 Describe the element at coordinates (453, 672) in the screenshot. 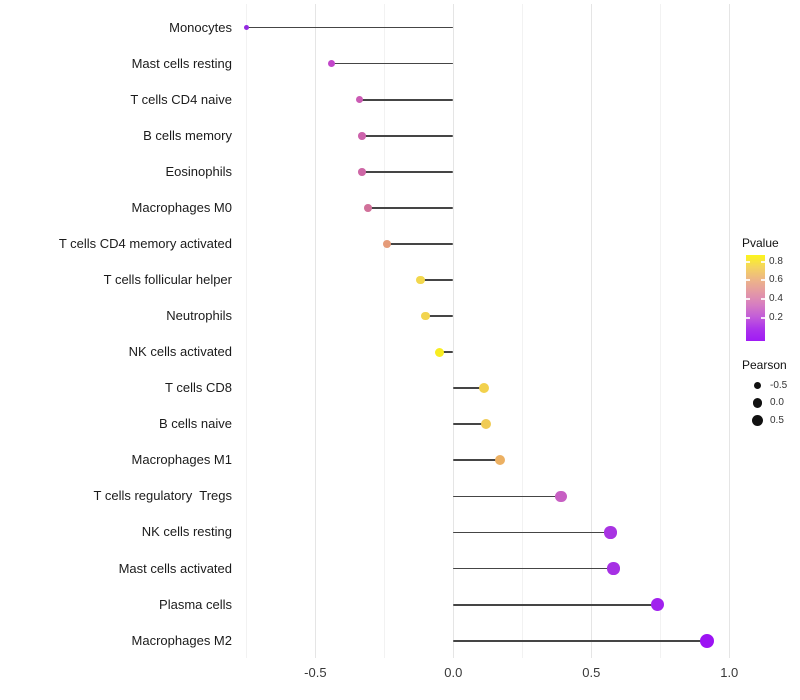

I see `x-axis-tick-label: 0.0` at that location.